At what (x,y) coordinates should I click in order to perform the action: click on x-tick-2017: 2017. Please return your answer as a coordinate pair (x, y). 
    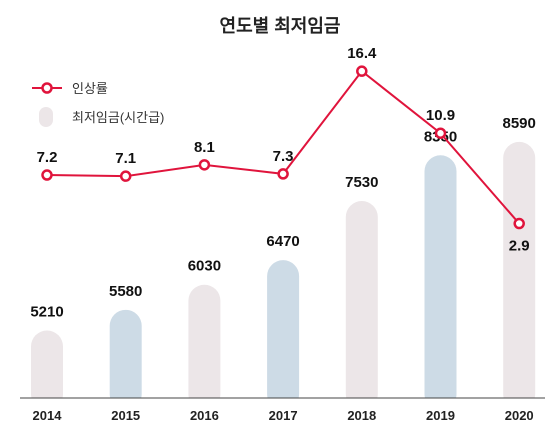
    Looking at the image, I should click on (283, 415).